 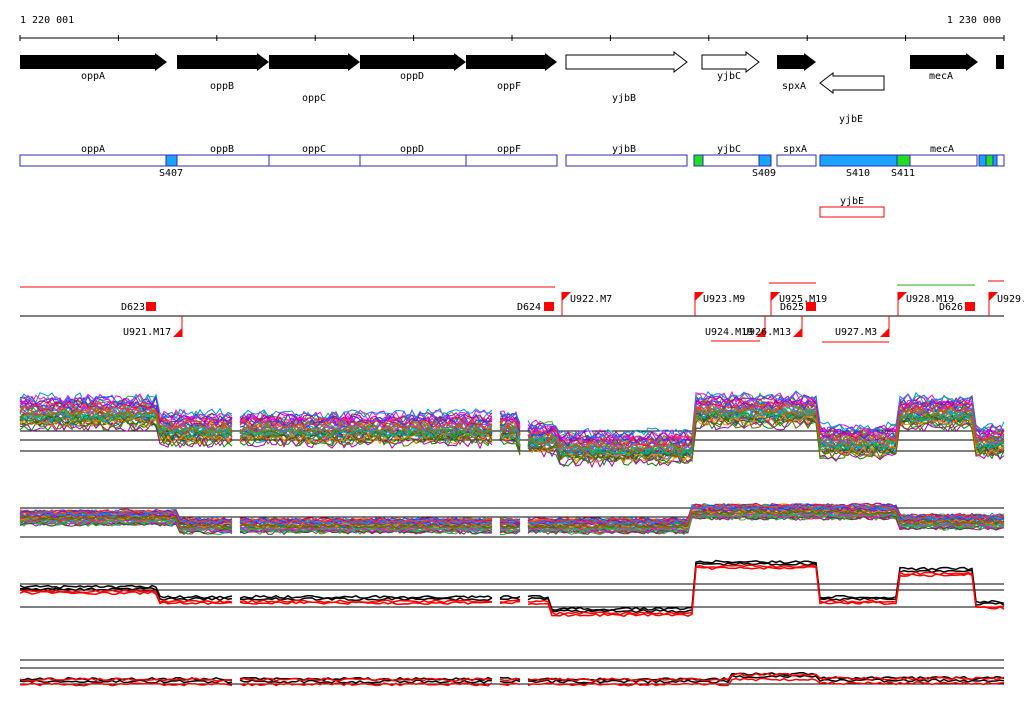 What do you see at coordinates (989, 160) in the screenshot?
I see `segment-green-end` at bounding box center [989, 160].